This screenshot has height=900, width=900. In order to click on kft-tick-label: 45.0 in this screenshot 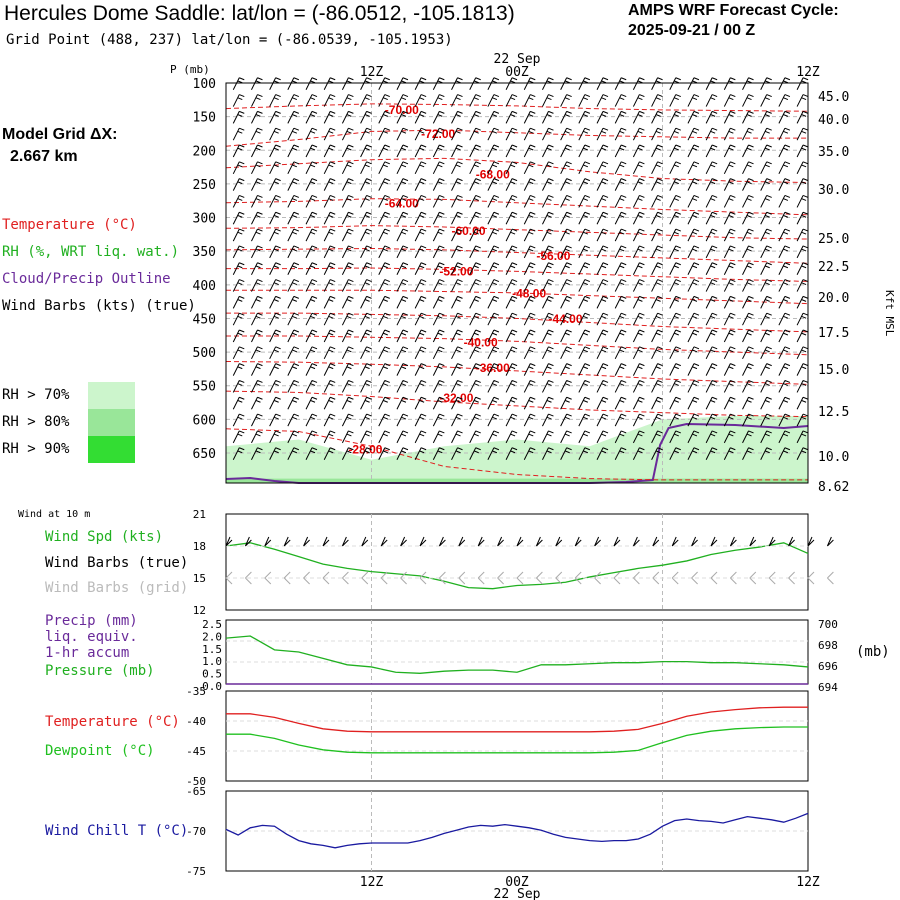, I will do `click(833, 97)`.